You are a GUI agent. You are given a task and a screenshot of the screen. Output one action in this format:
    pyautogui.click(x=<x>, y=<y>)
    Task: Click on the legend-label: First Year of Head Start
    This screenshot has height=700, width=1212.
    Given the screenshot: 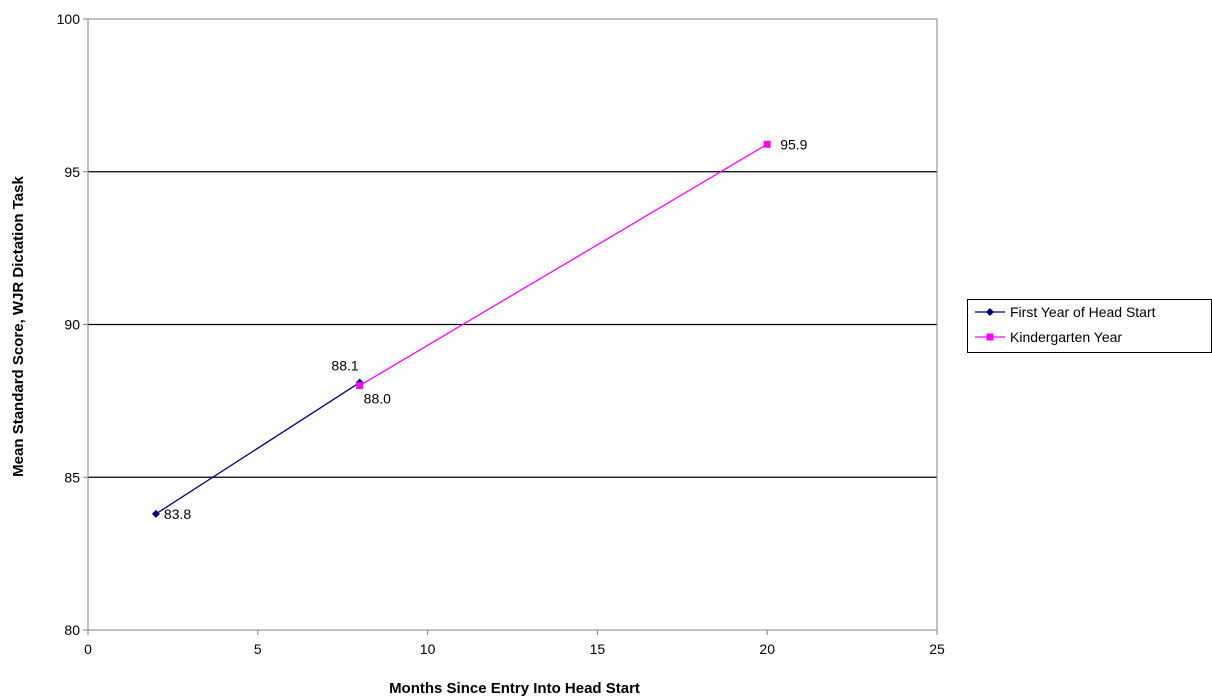 What is the action you would take?
    pyautogui.click(x=1083, y=312)
    